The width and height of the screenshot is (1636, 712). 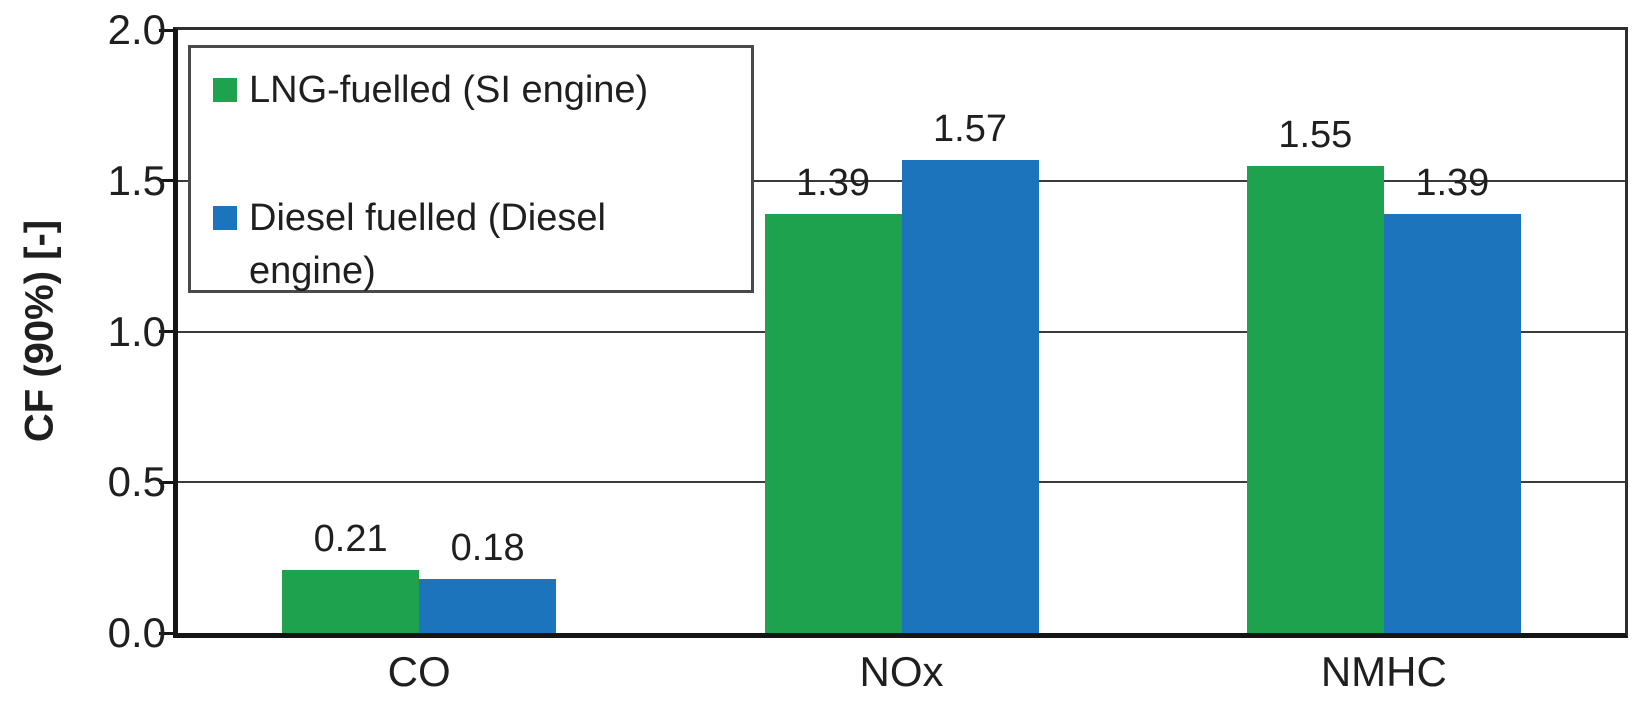 I want to click on value-label-diesel-nox: 1.57, so click(x=970, y=128).